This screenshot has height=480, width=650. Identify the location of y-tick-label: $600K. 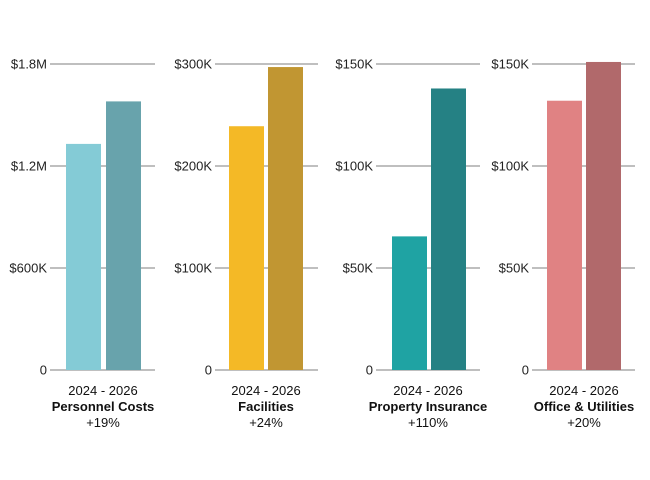
(28, 268).